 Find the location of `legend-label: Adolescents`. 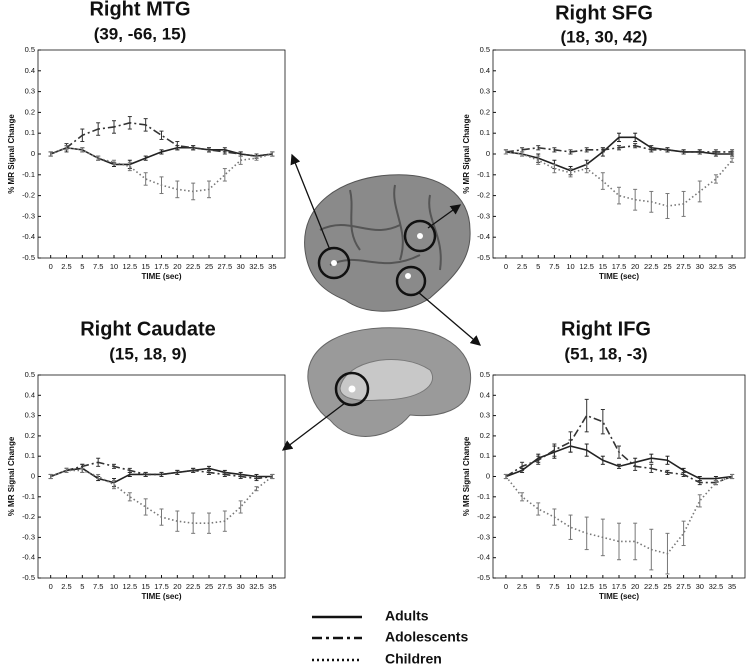

legend-label: Adolescents is located at coordinates (426, 637).